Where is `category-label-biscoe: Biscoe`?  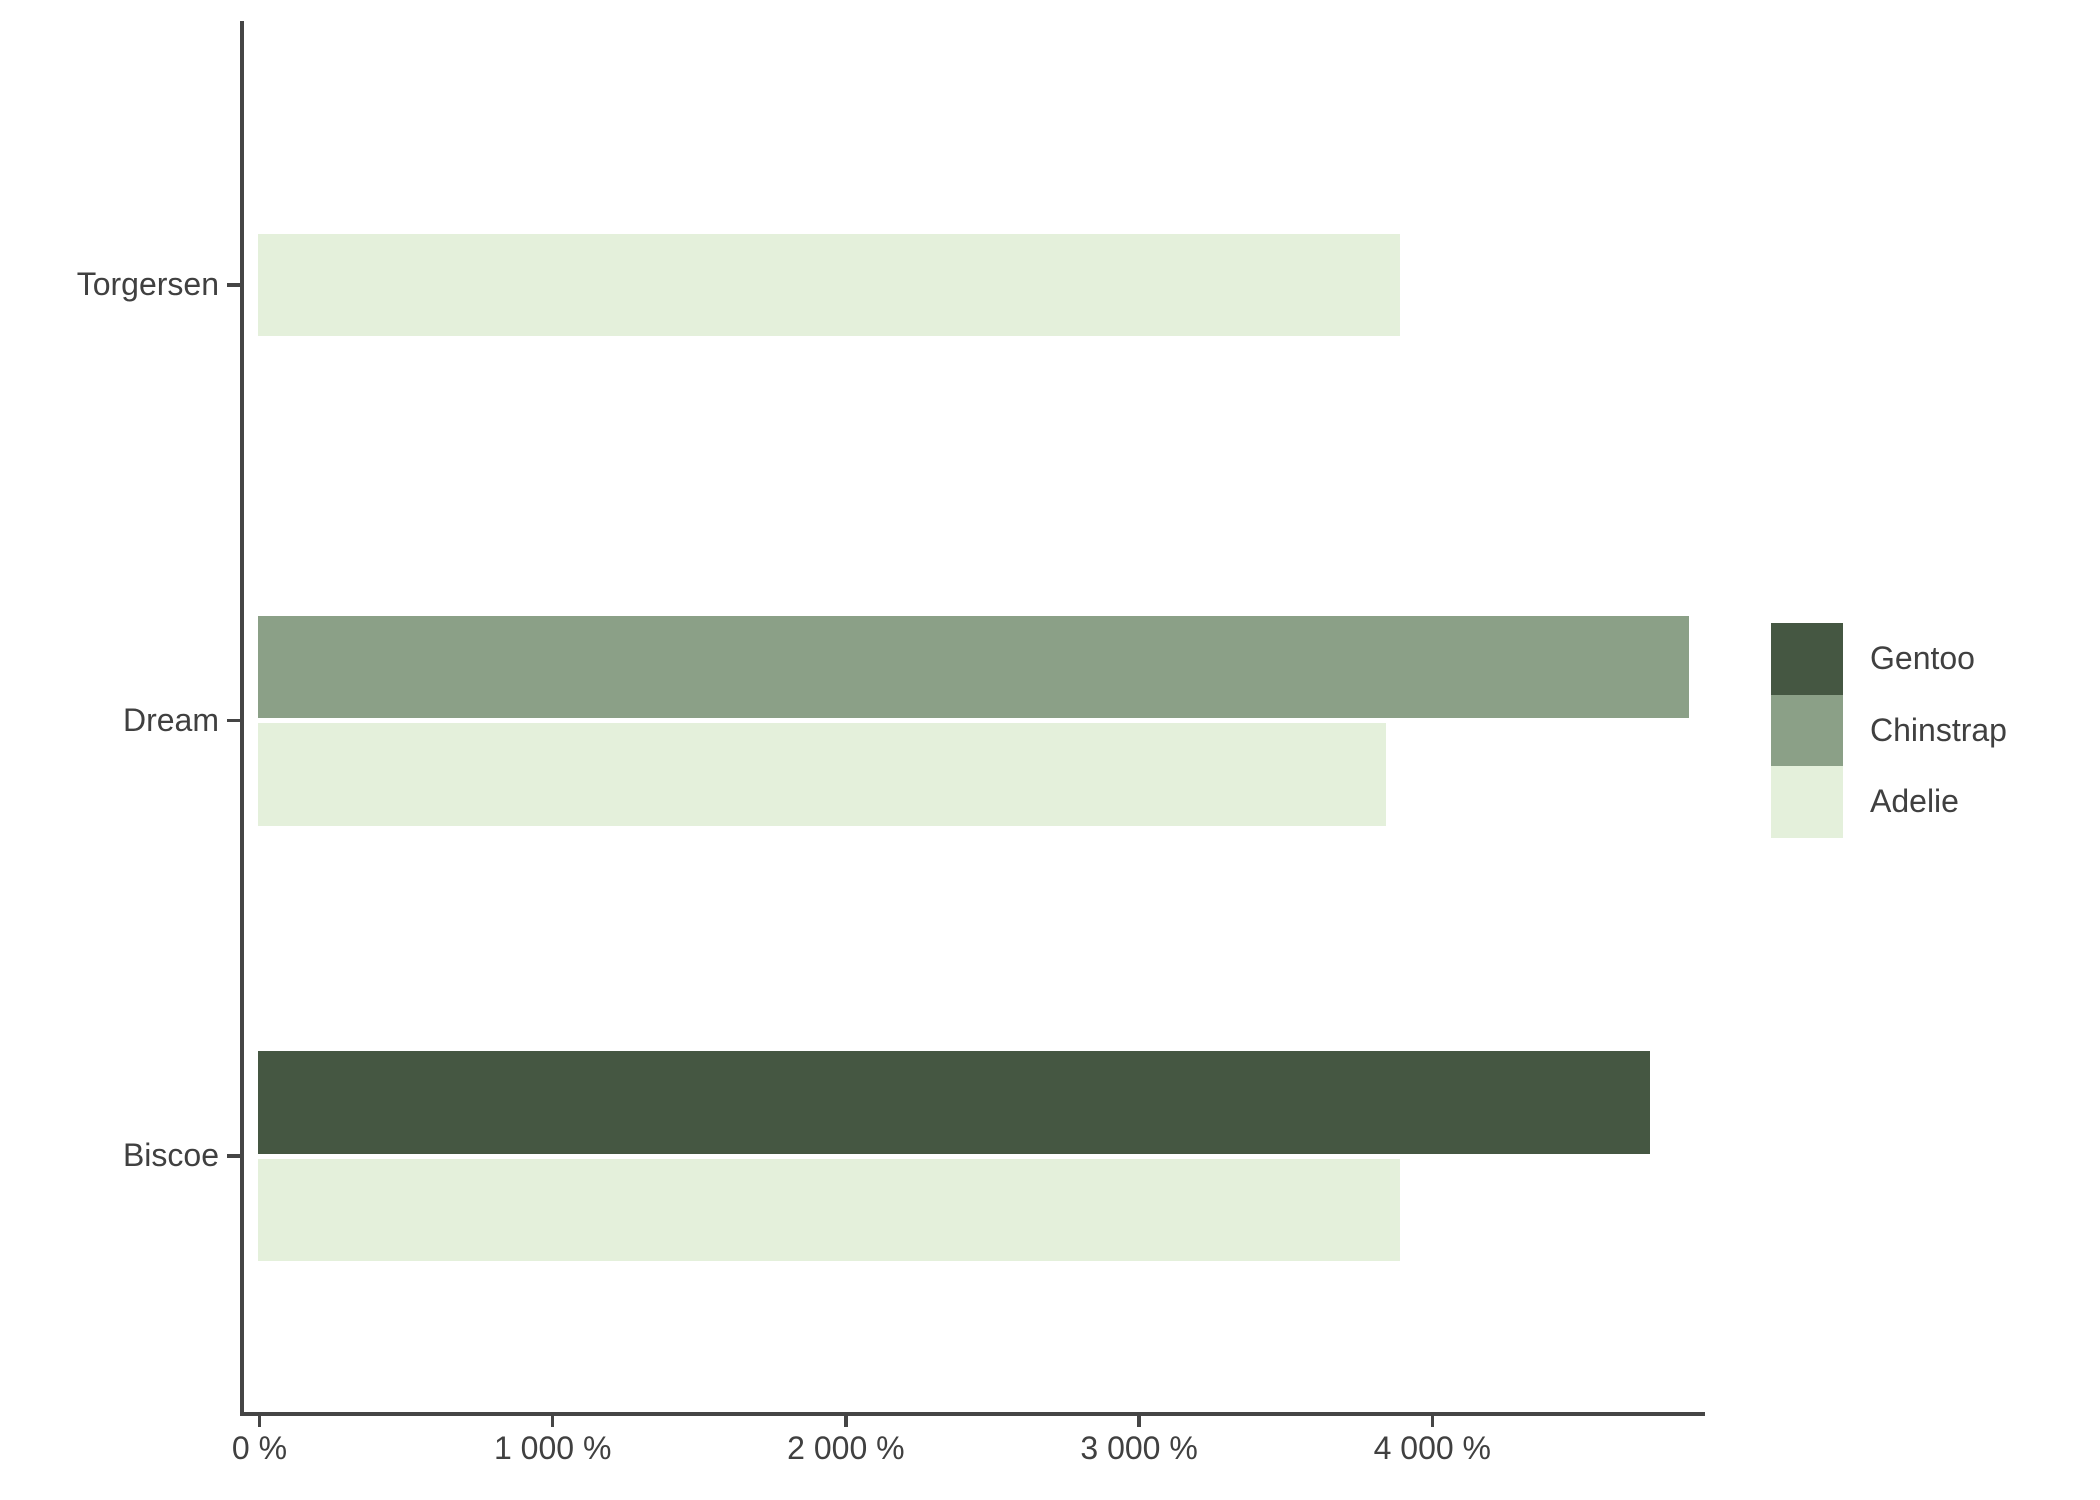 category-label-biscoe: Biscoe is located at coordinates (170, 1154).